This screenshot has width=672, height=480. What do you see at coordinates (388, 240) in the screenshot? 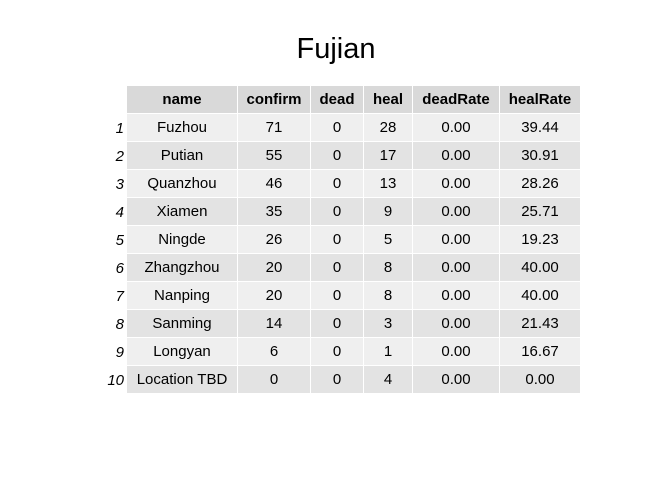
I see `table-cell-heal: 5` at bounding box center [388, 240].